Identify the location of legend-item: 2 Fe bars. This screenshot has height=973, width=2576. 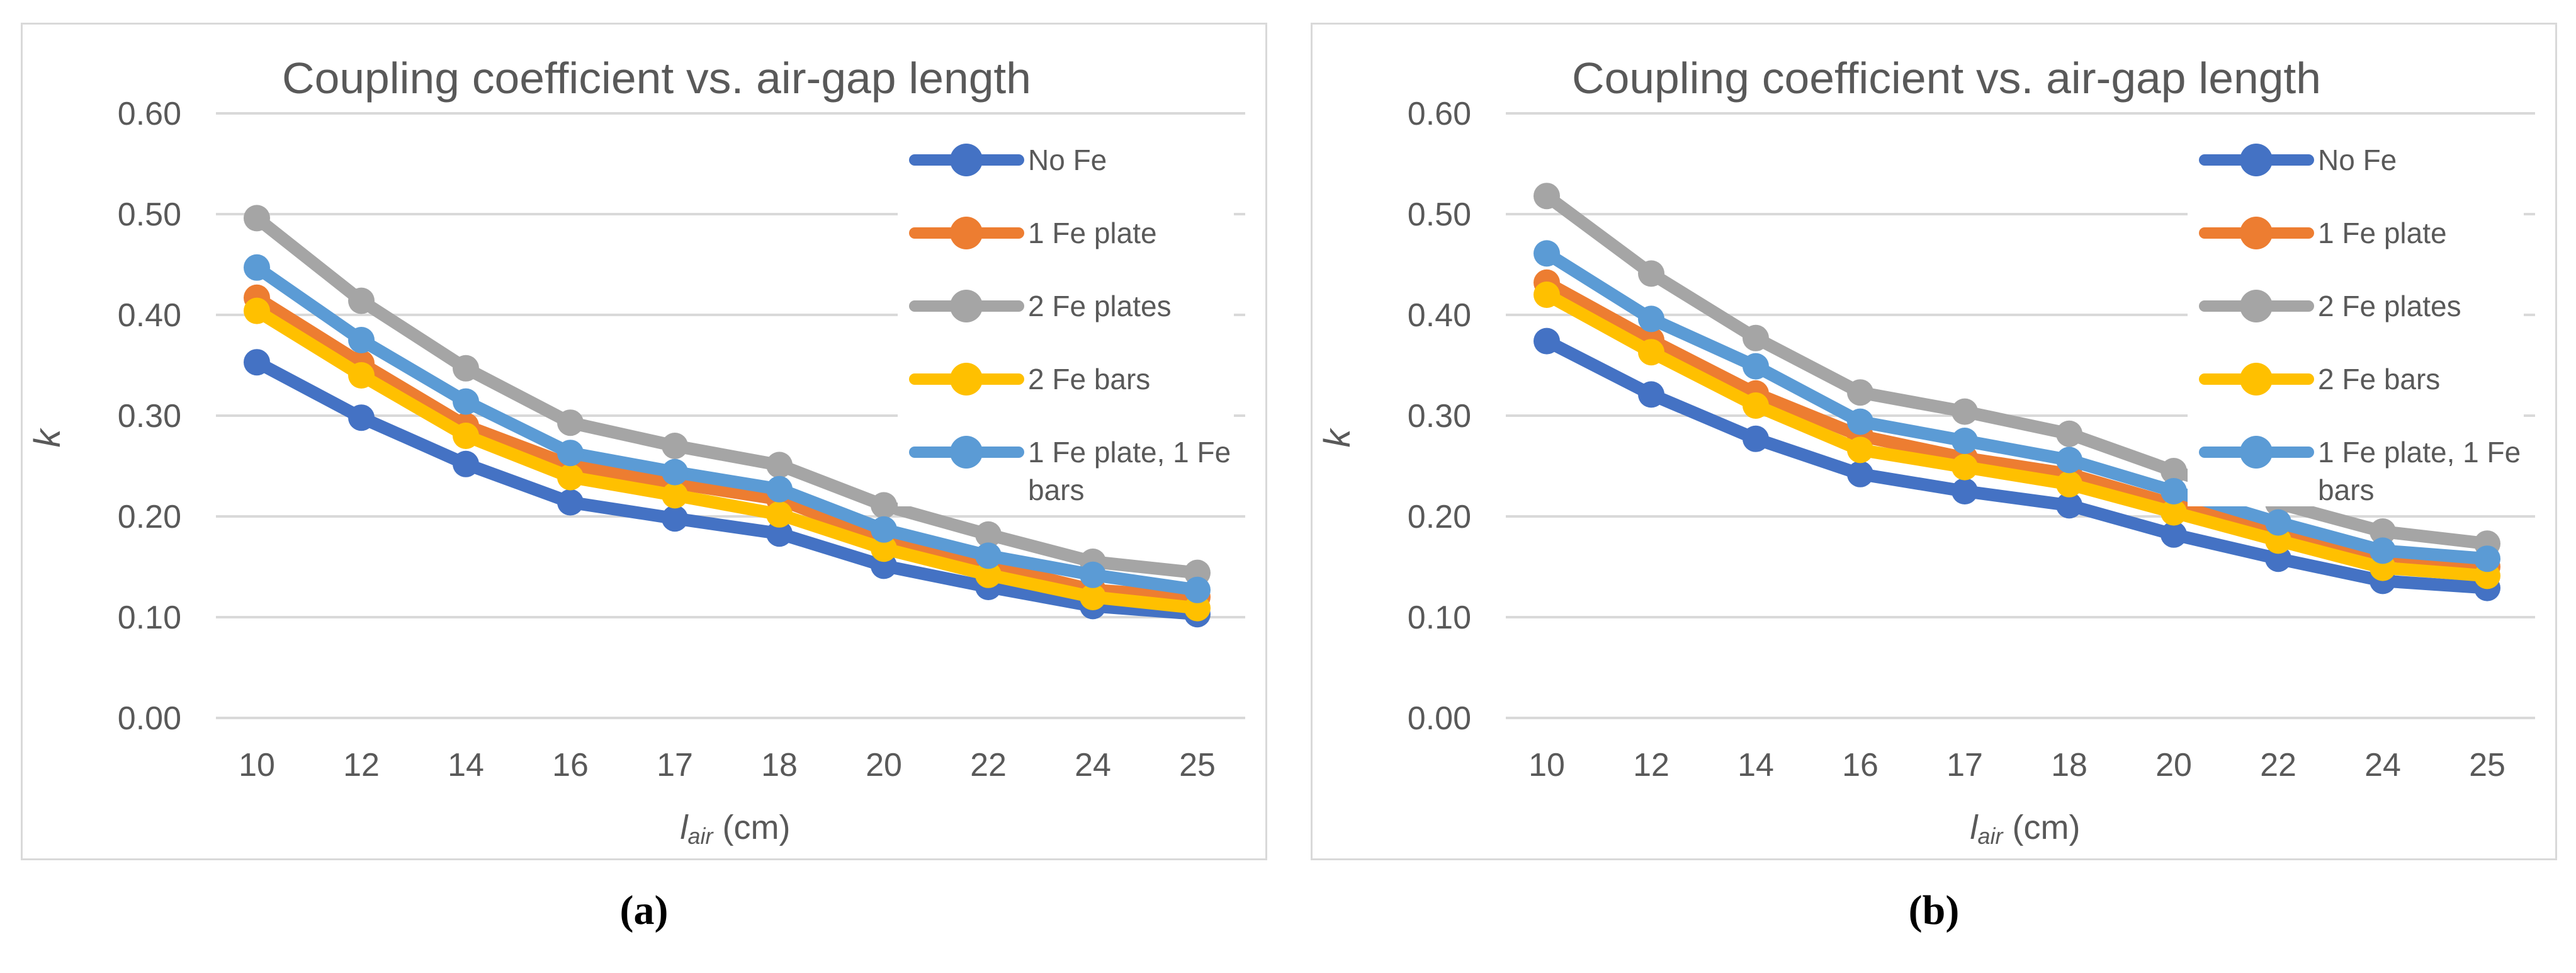
(2319, 379).